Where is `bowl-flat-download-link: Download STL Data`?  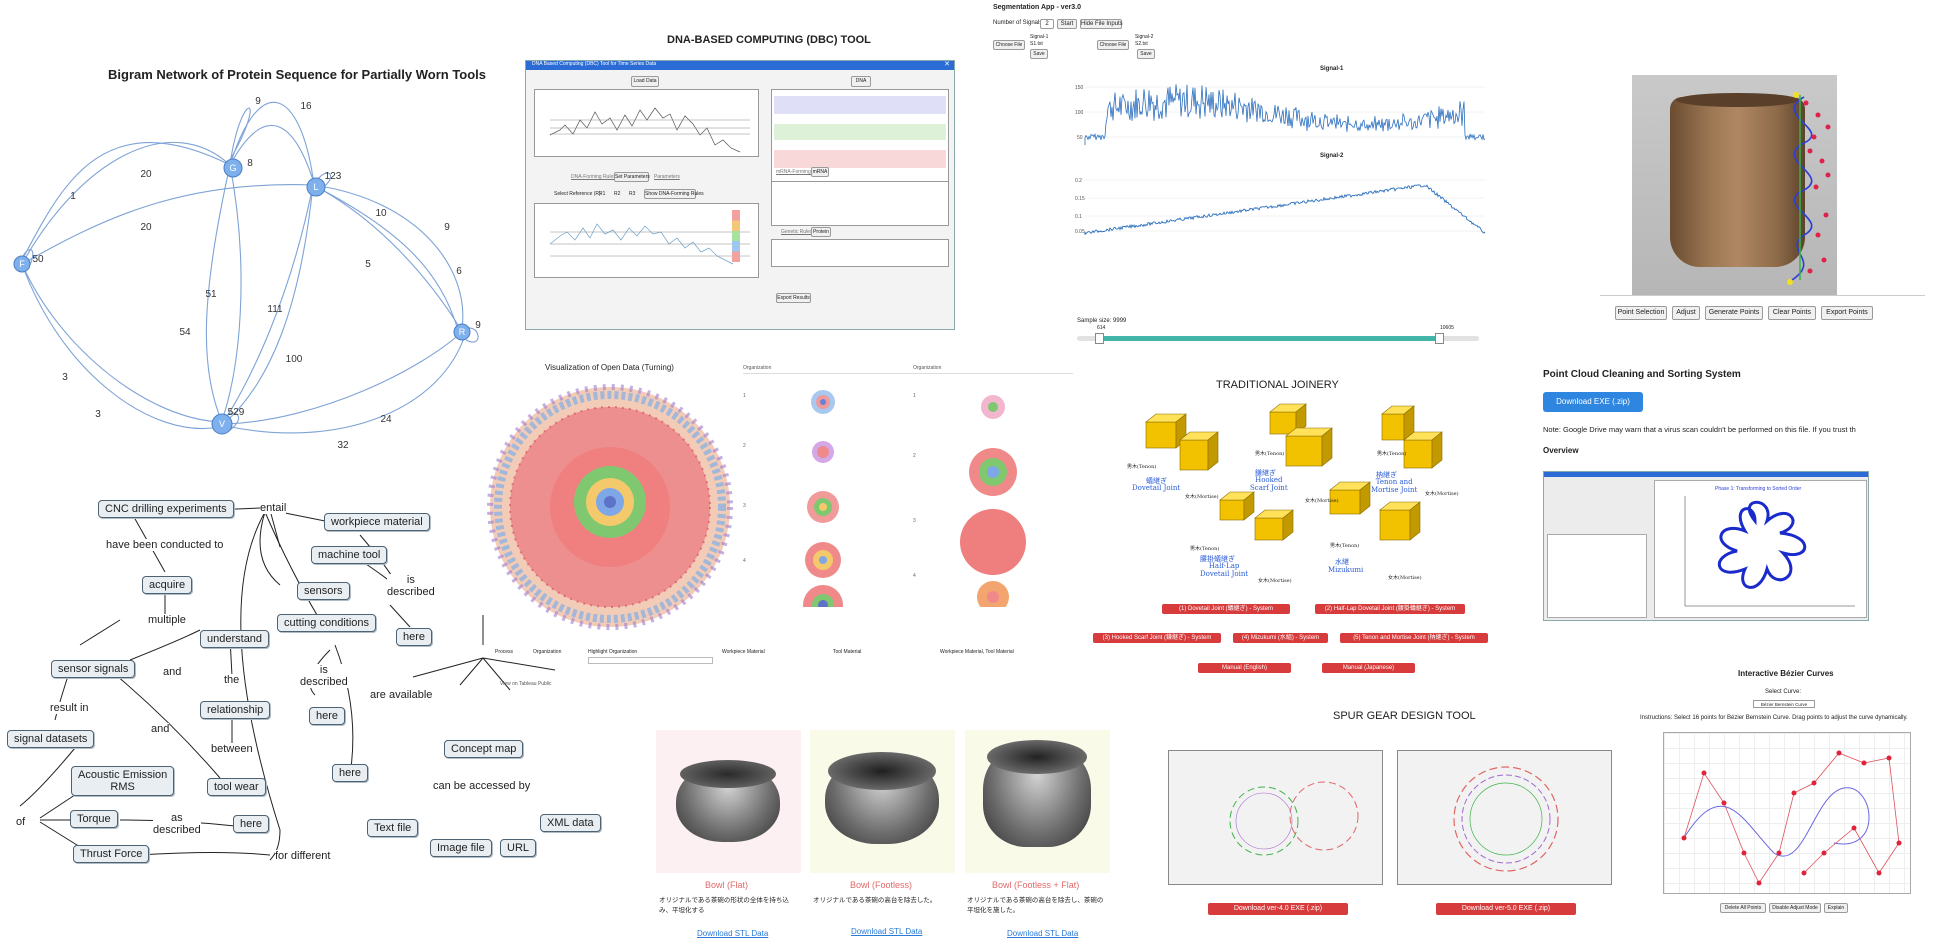 bowl-flat-download-link: Download STL Data is located at coordinates (733, 933).